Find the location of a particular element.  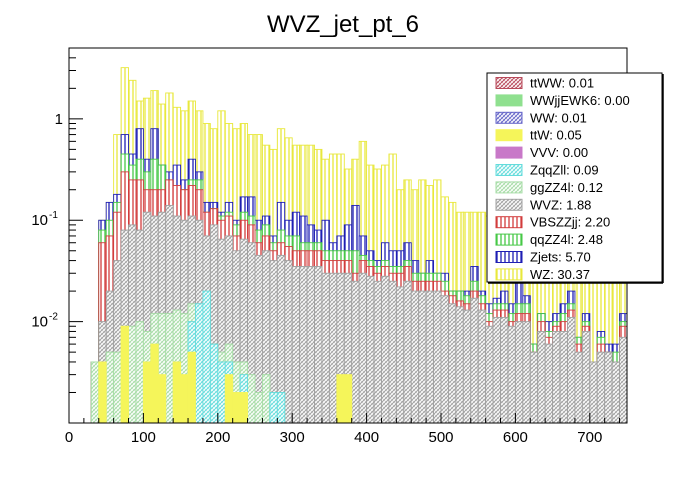

legend-label-vvv: VVV: 0.00 is located at coordinates (559, 152).